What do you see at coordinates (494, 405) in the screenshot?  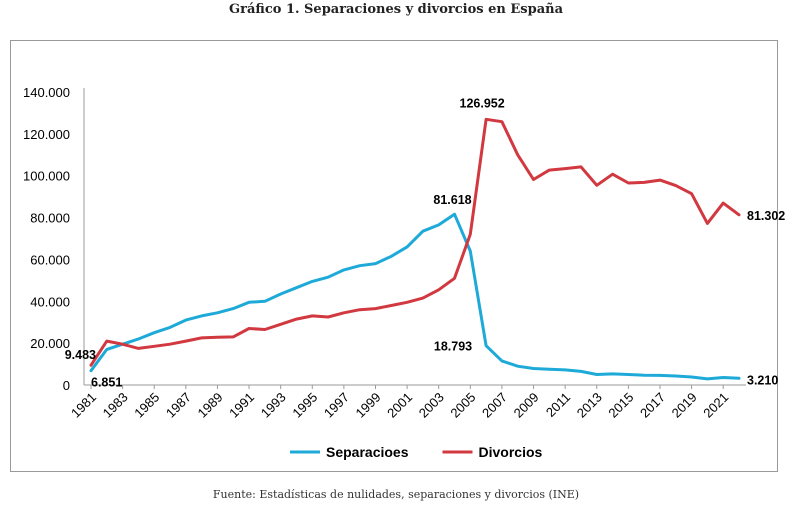 I see `x-tick-label: 2007` at bounding box center [494, 405].